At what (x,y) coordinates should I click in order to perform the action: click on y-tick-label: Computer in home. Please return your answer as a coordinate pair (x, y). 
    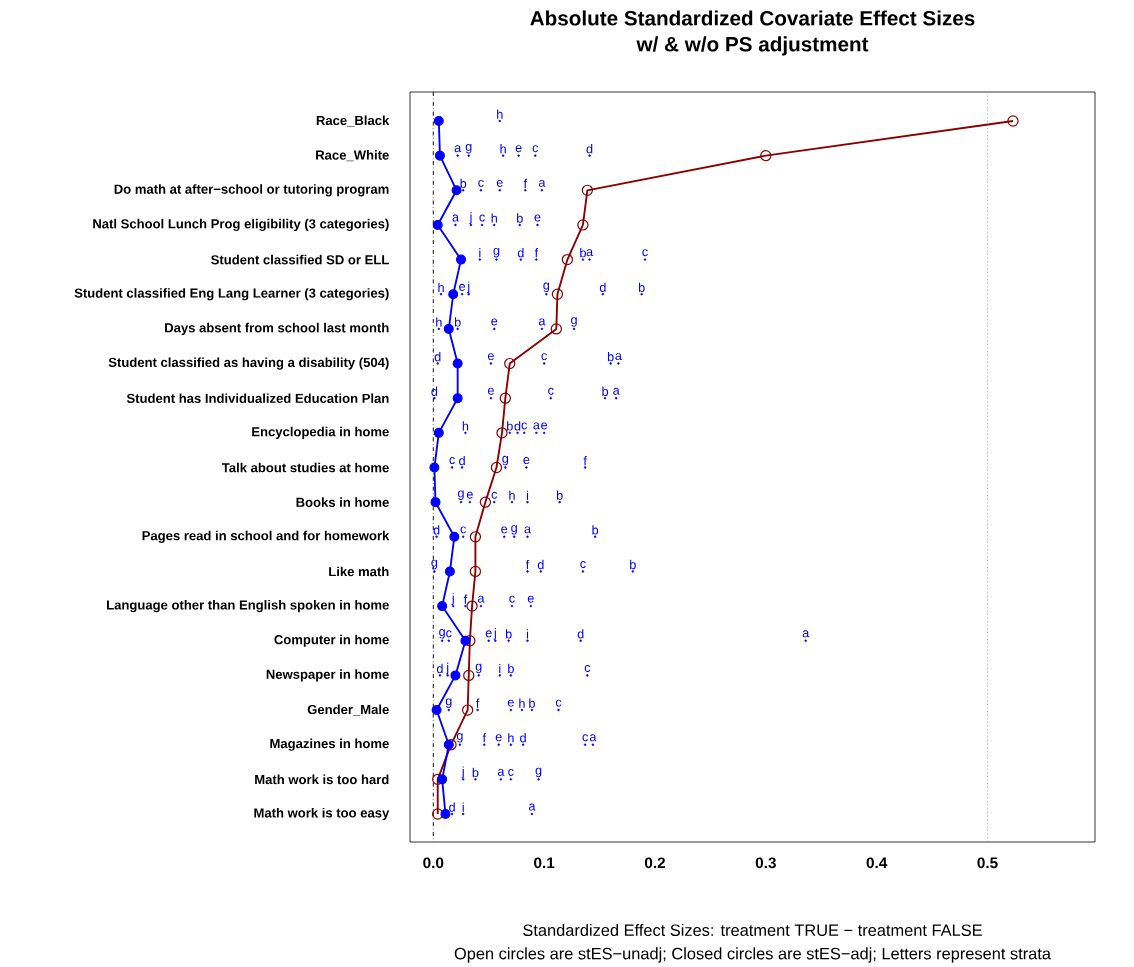
    Looking at the image, I should click on (331, 640).